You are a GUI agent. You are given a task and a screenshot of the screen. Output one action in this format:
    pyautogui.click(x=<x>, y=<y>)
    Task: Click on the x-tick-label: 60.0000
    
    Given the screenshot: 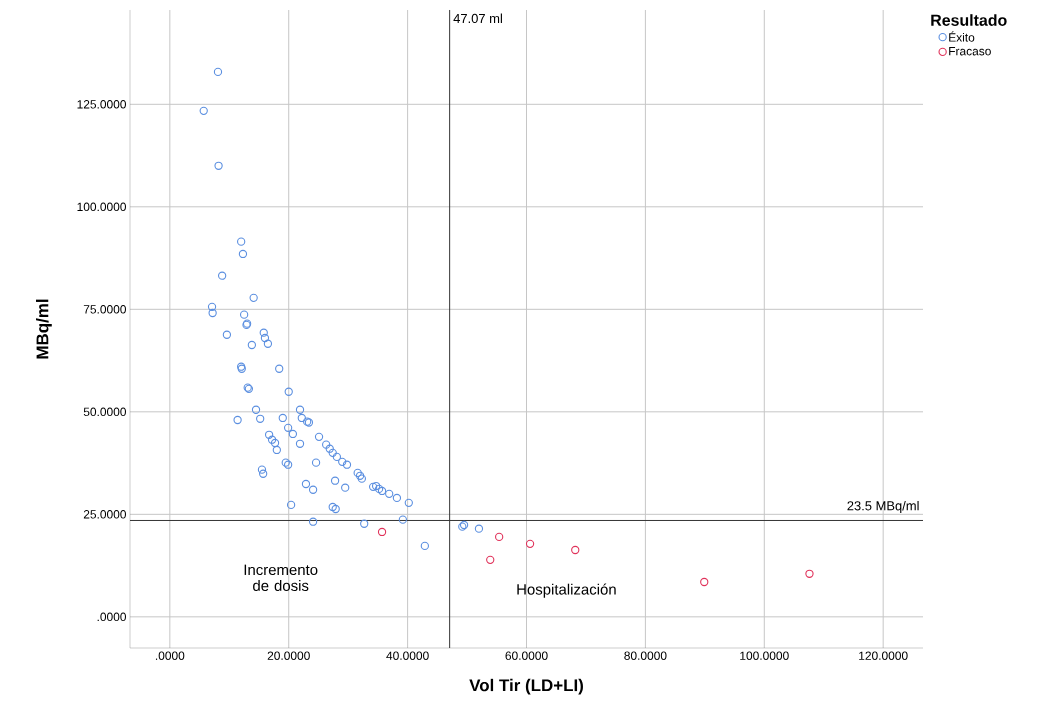 What is the action you would take?
    pyautogui.click(x=526, y=655)
    